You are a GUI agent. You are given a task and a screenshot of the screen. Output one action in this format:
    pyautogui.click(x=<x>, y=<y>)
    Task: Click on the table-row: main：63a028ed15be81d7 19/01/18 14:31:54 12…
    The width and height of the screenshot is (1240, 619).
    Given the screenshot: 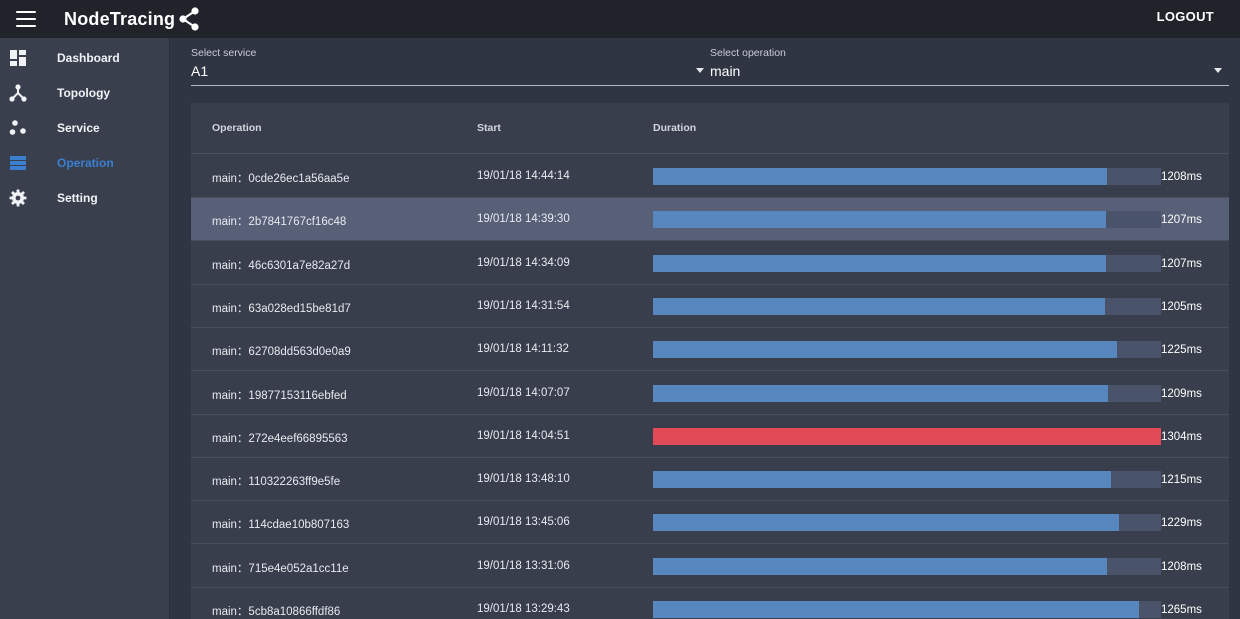 What is the action you would take?
    pyautogui.click(x=710, y=306)
    